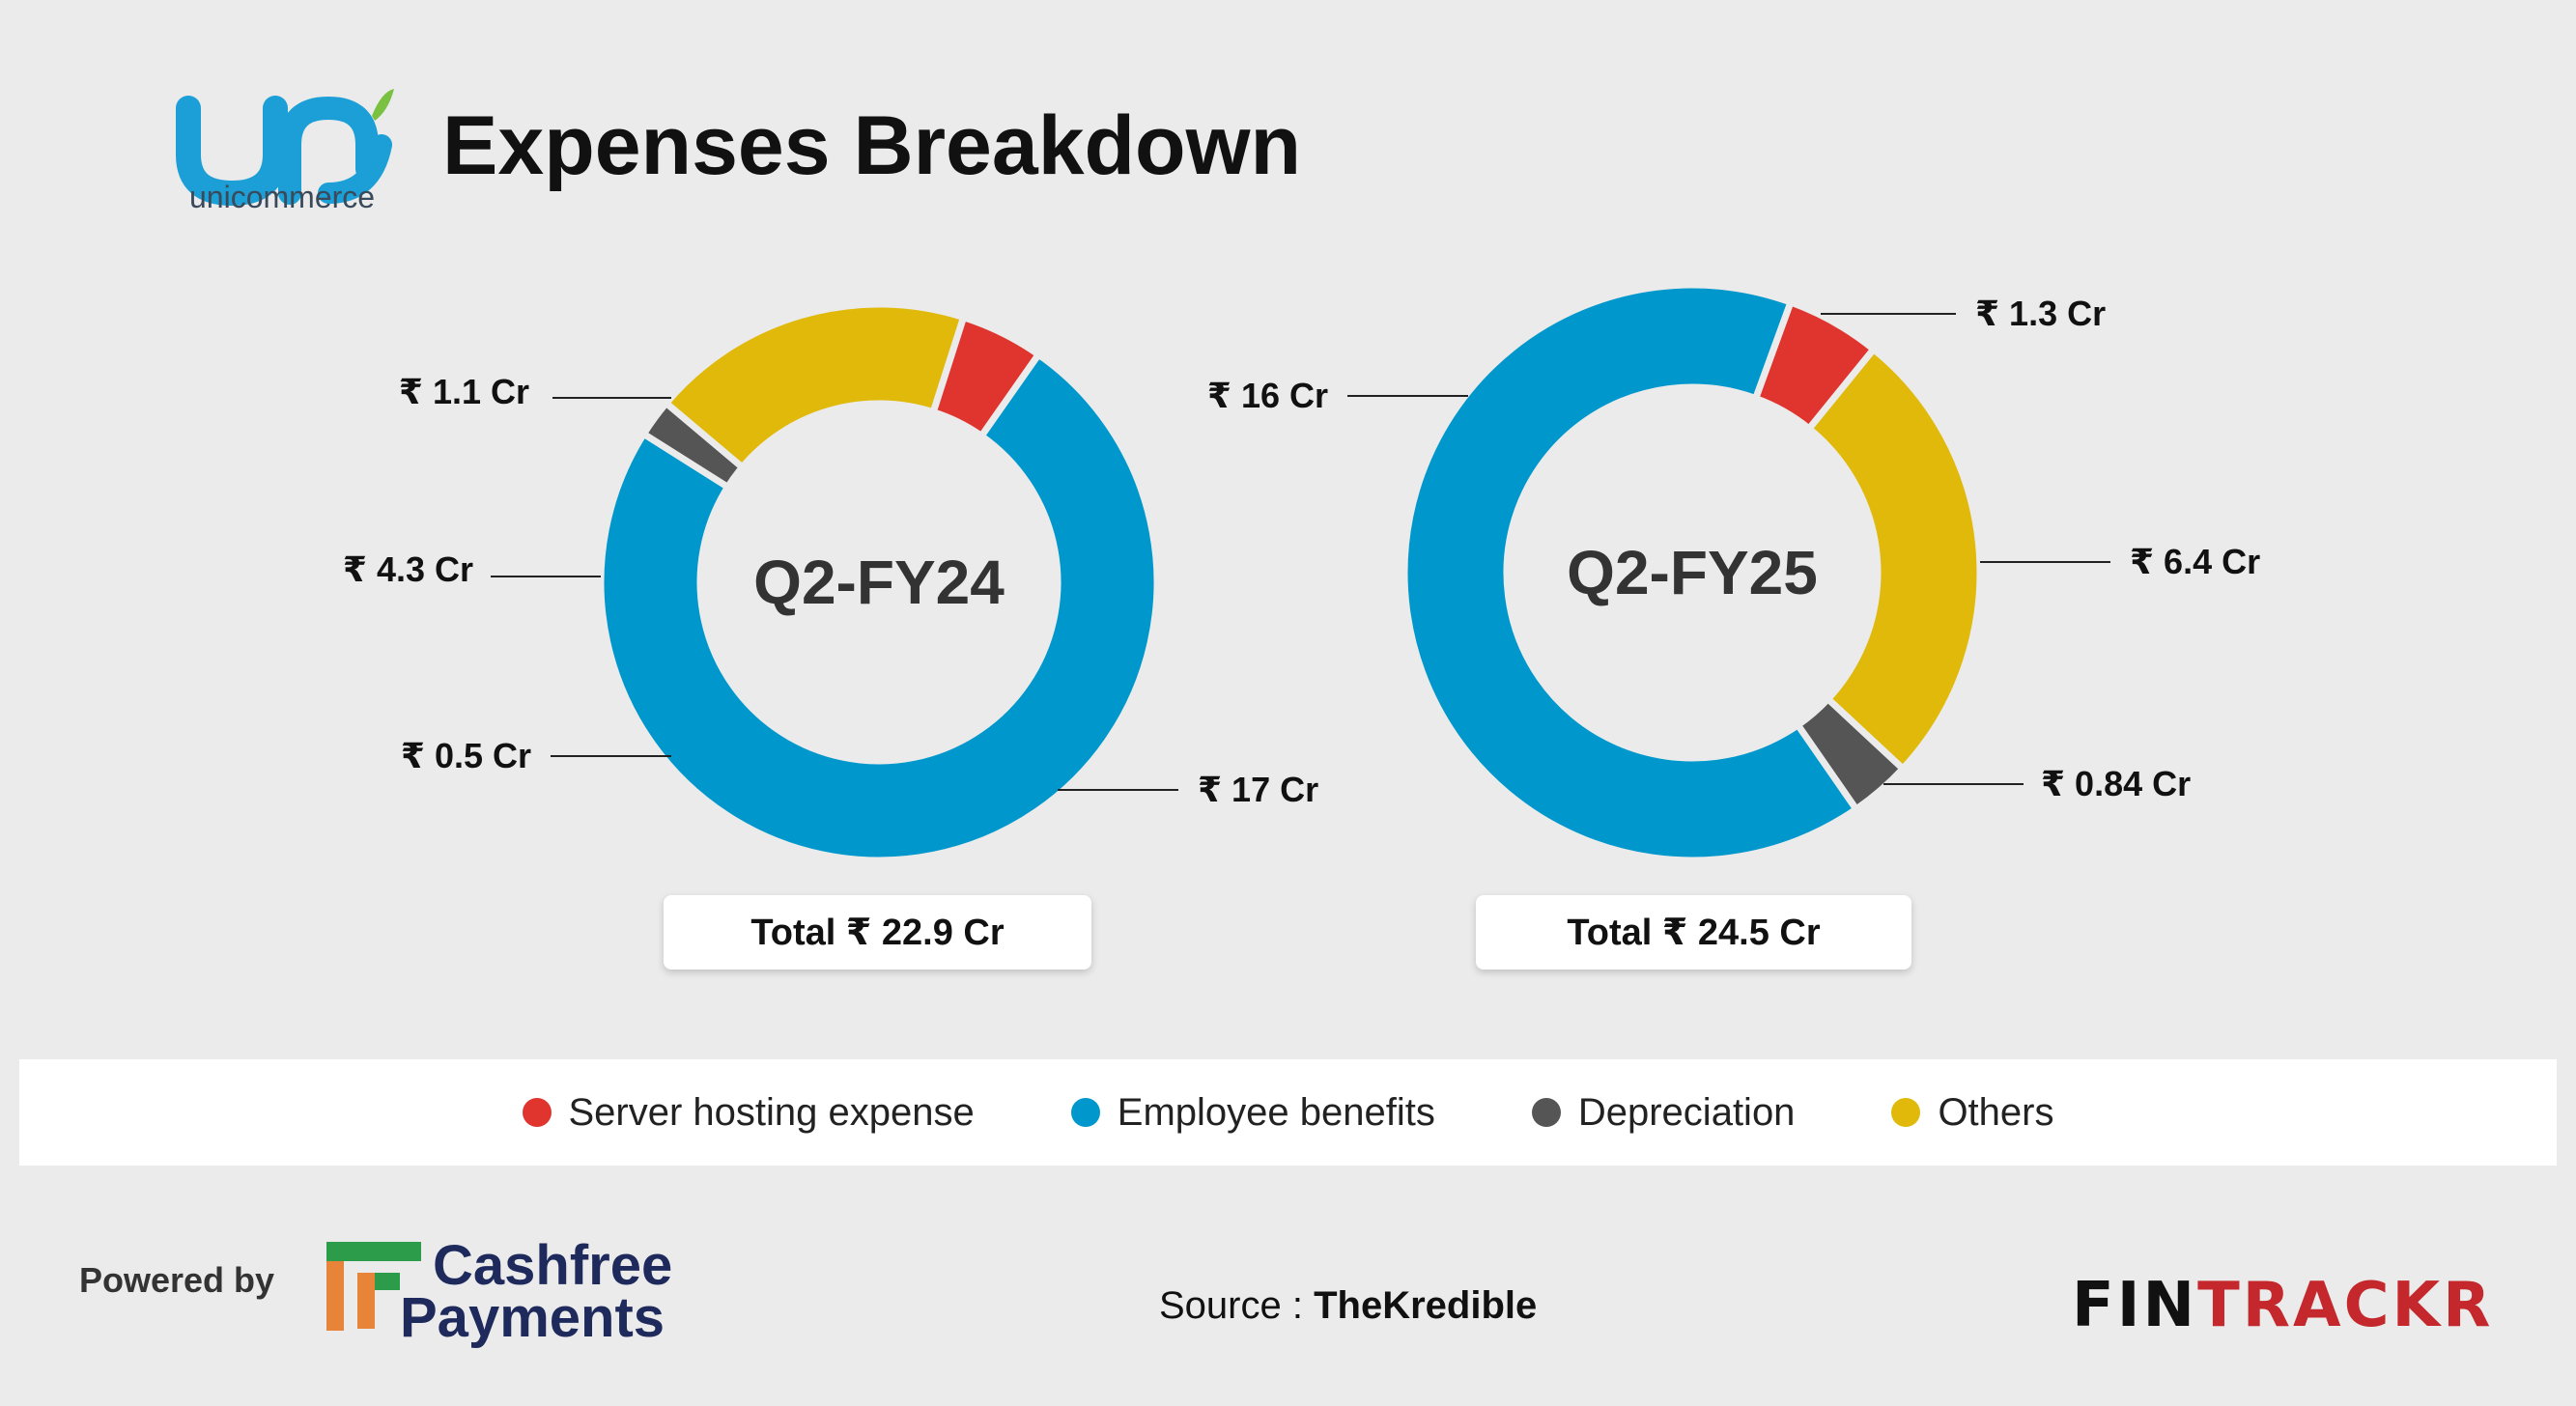 Image resolution: width=2576 pixels, height=1406 pixels. I want to click on sponsor-line1: Cashfree, so click(552, 1266).